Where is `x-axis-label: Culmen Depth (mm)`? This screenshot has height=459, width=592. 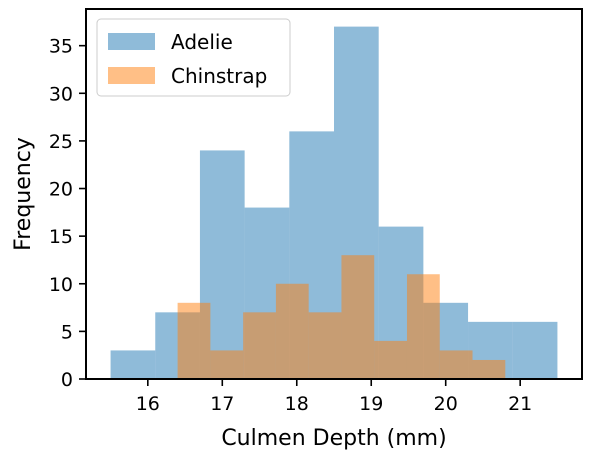
x-axis-label: Culmen Depth (mm) is located at coordinates (333, 438).